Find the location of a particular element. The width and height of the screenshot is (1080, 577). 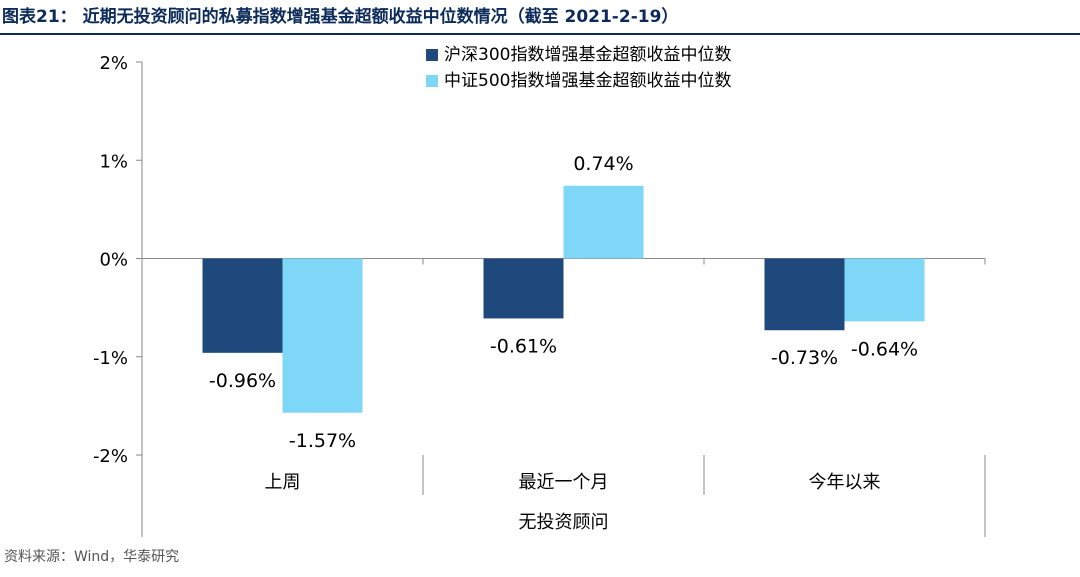

data-label: -0.96% is located at coordinates (242, 381).